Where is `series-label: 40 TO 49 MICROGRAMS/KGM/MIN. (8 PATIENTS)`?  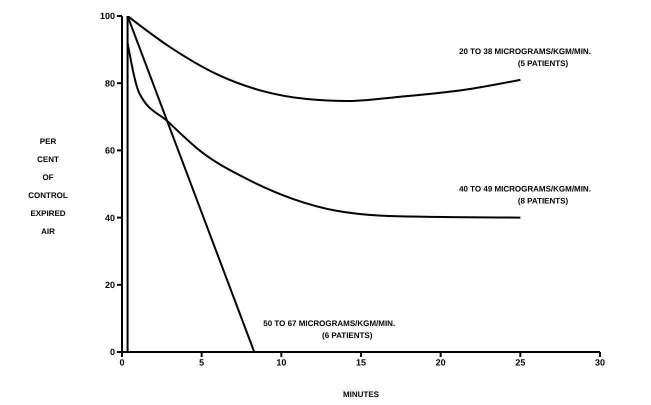
series-label: 40 TO 49 MICROGRAMS/KGM/MIN. (8 PATIENTS) is located at coordinates (525, 195).